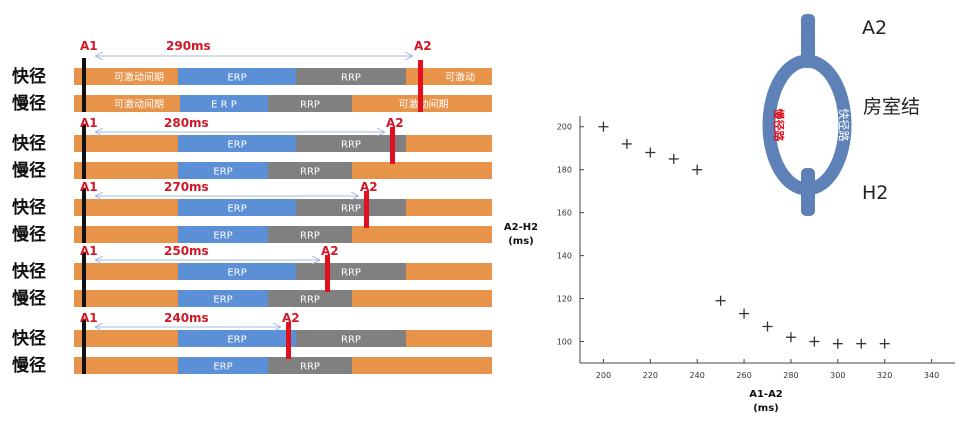 The height and width of the screenshot is (426, 970). I want to click on av-bottom-label: H2, so click(875, 193).